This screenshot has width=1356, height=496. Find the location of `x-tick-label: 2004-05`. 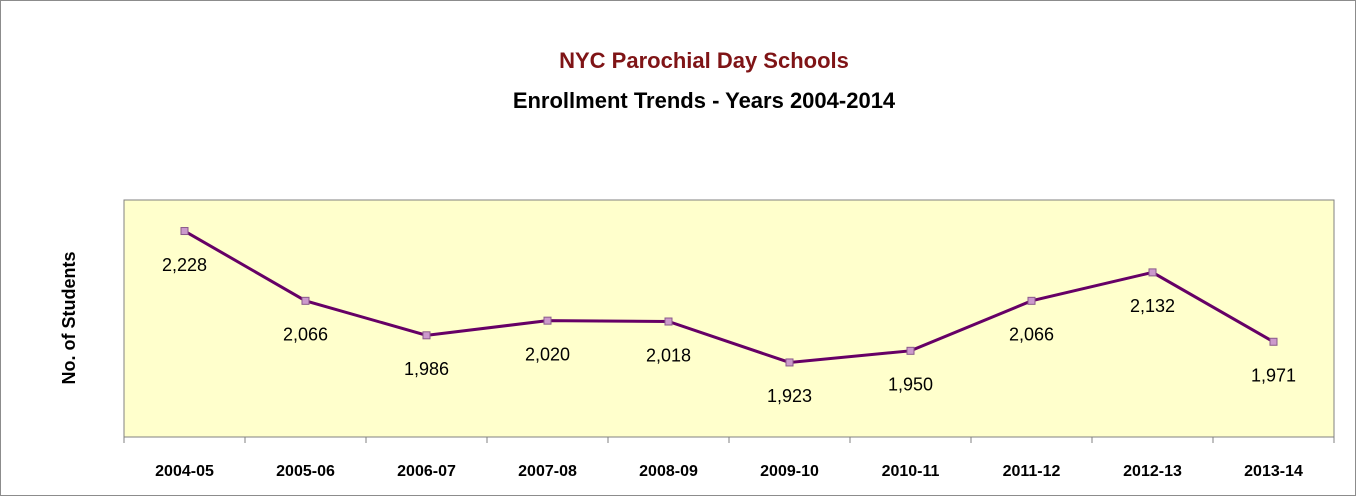

x-tick-label: 2004-05 is located at coordinates (184, 471).